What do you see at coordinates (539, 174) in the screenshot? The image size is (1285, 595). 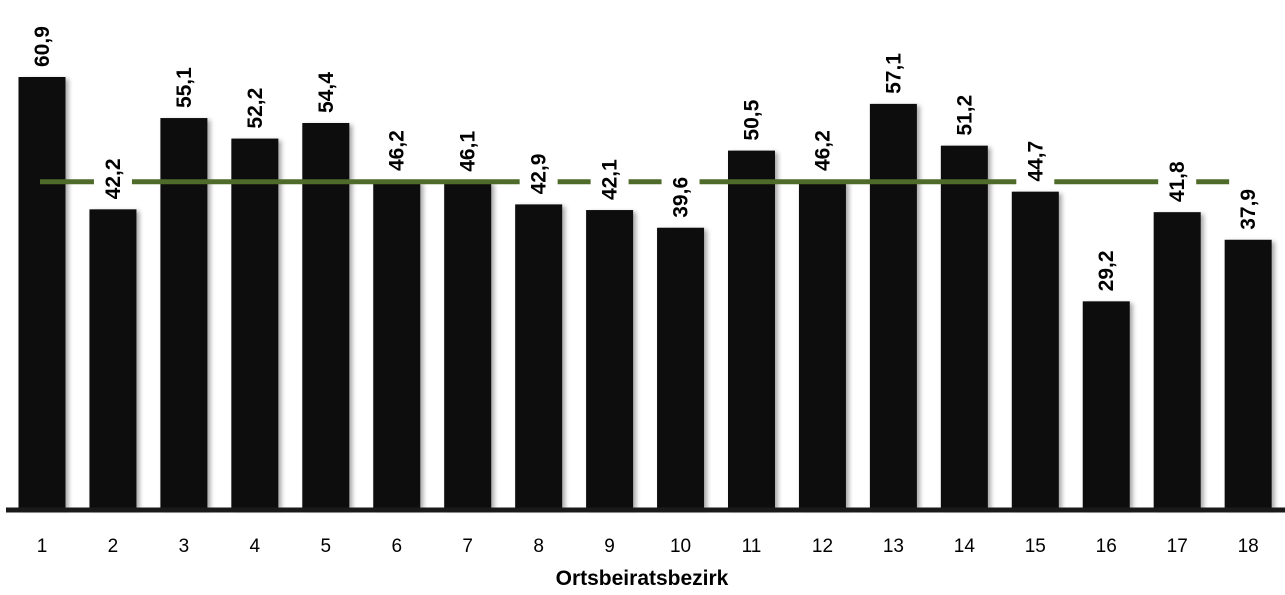 I see `data-label: 42,9` at bounding box center [539, 174].